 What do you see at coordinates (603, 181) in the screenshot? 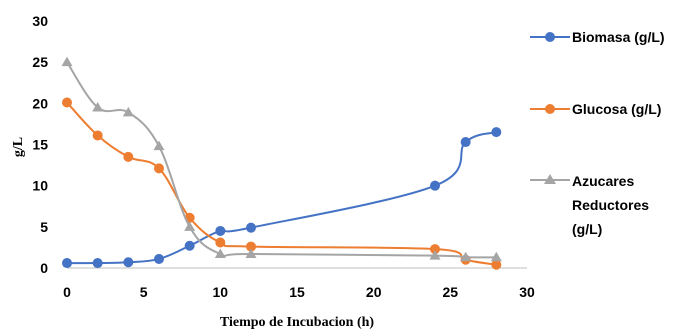
I see `legend-label-azucares-line1: Azucares` at bounding box center [603, 181].